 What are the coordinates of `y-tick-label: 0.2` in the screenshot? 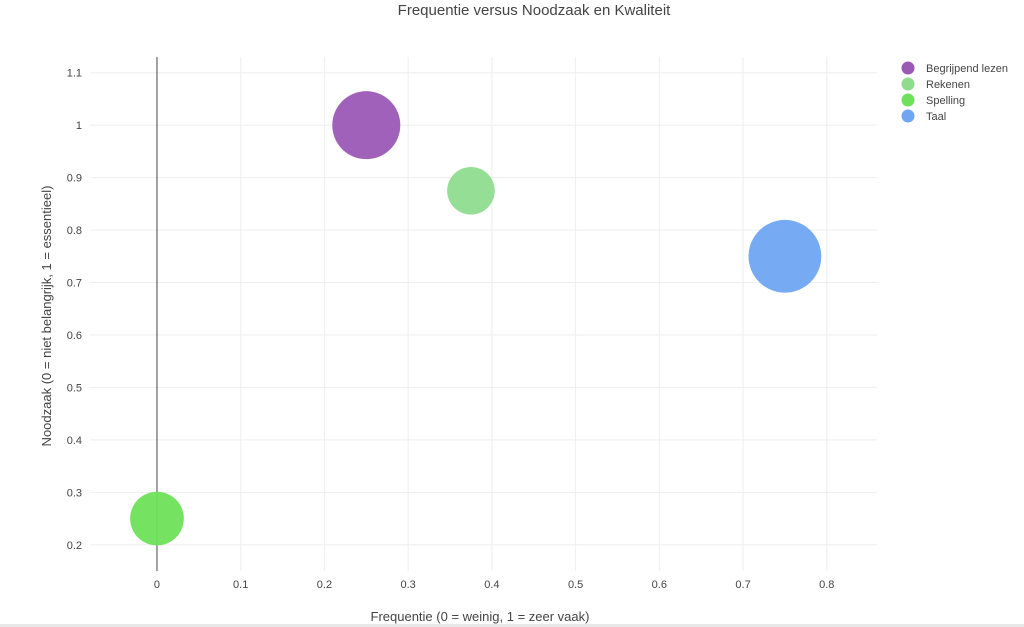 It's located at (74, 546).